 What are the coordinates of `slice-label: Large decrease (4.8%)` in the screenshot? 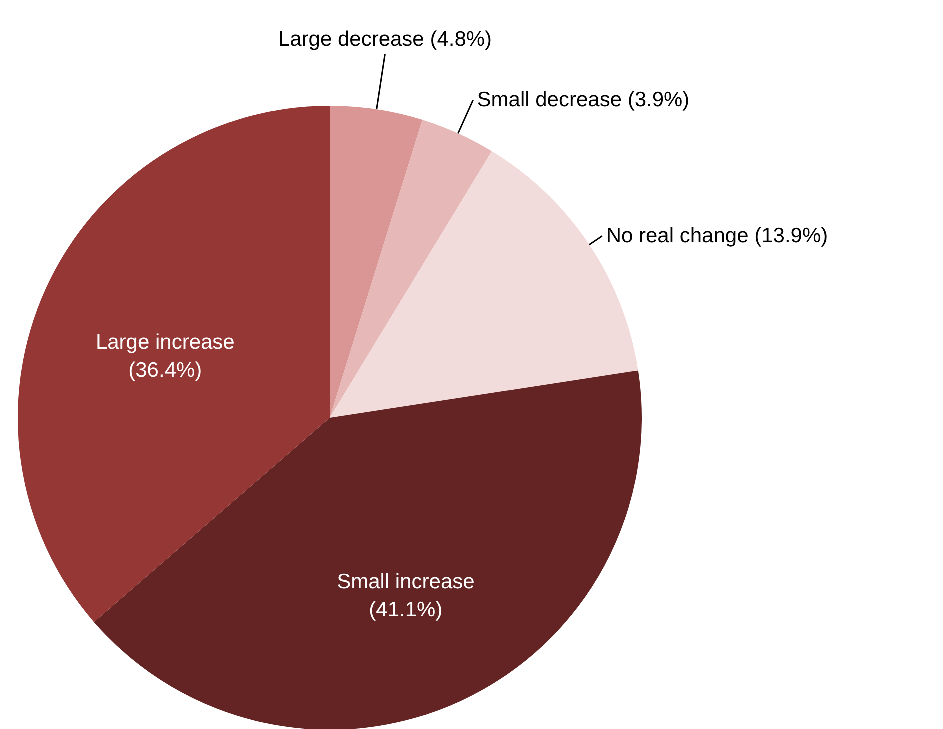 It's located at (385, 40).